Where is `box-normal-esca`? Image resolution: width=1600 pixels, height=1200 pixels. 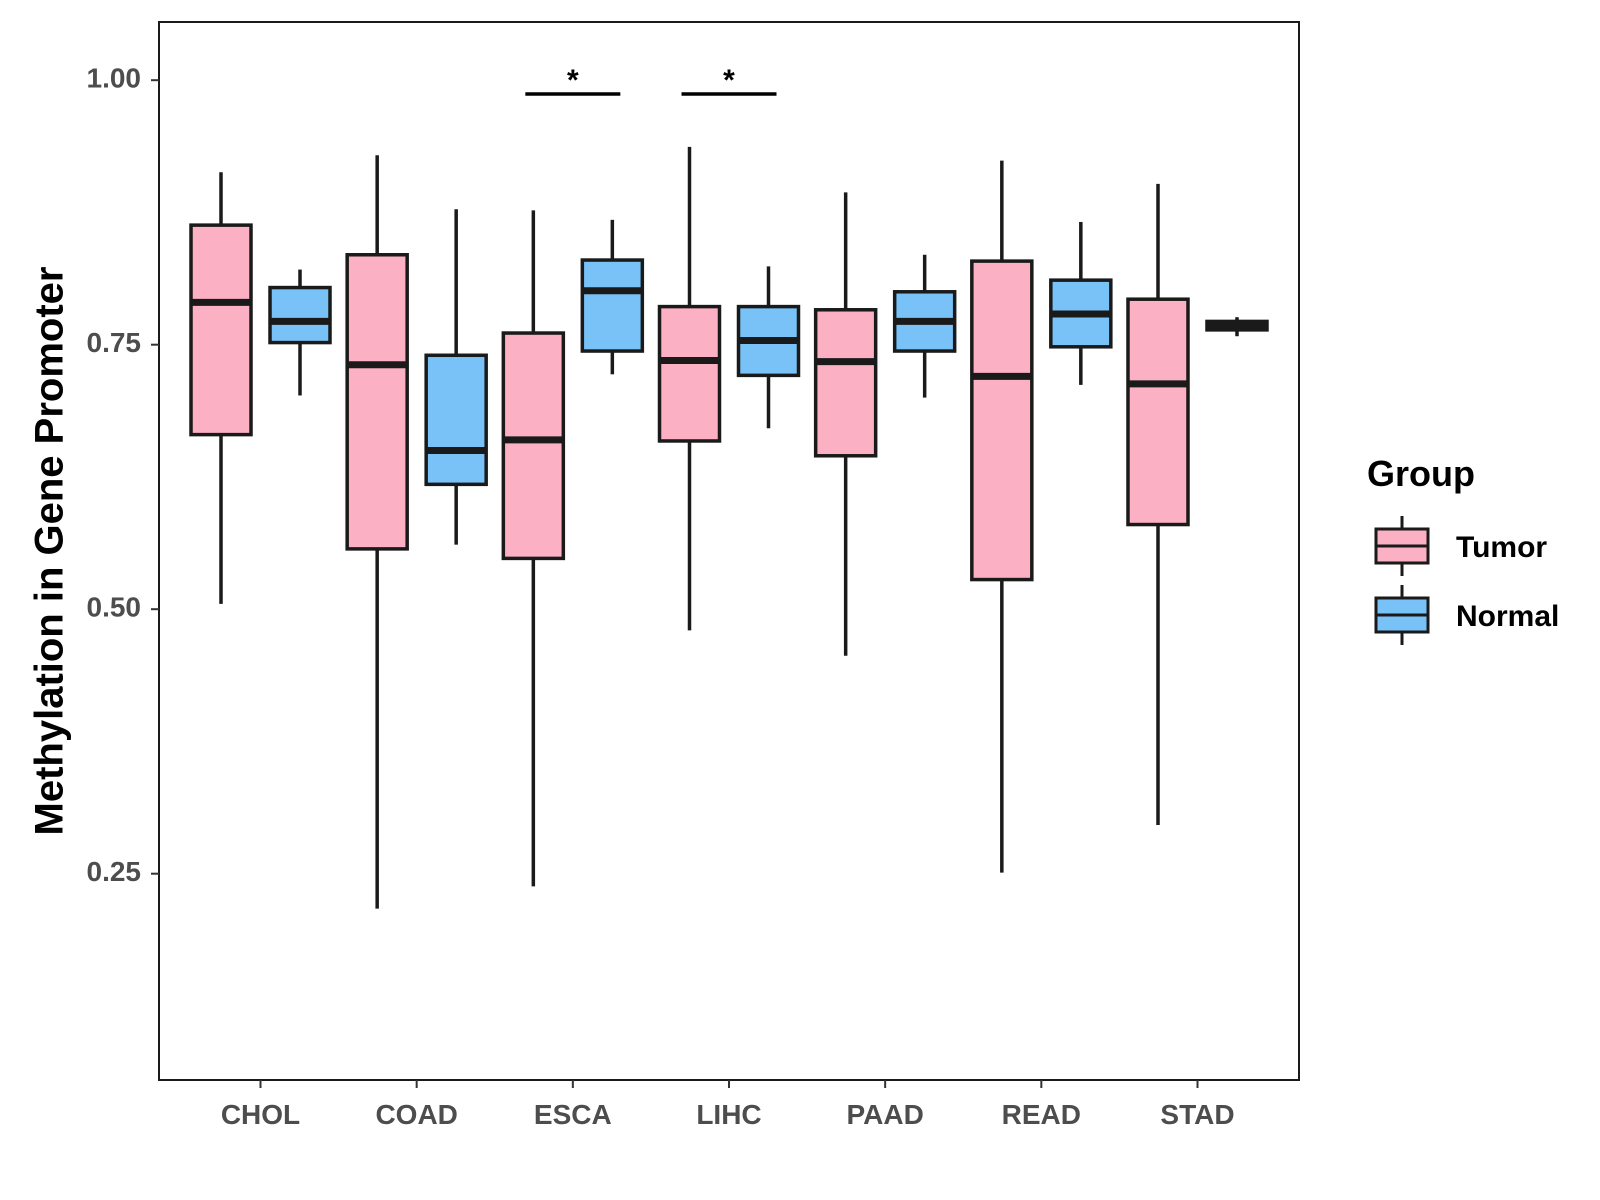 box-normal-esca is located at coordinates (612, 297).